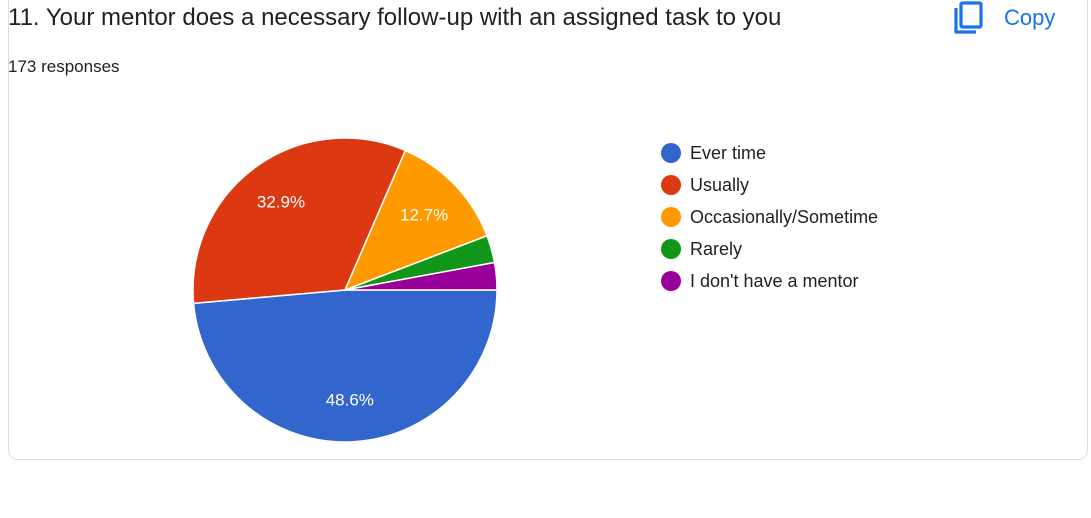 Image resolution: width=1091 pixels, height=518 pixels. I want to click on pie-slice-label-1: 32.9%, so click(281, 201).